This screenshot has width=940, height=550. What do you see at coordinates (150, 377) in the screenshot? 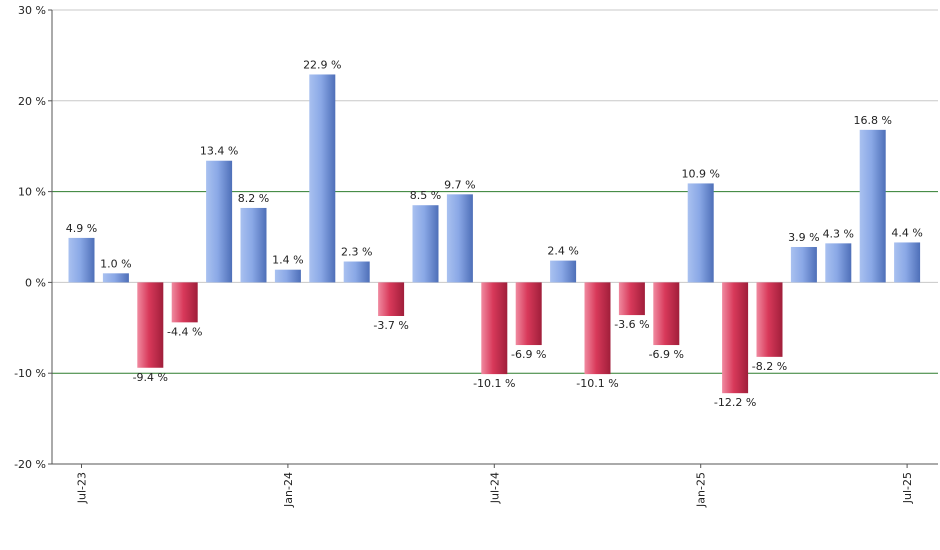
I see `data-label-Sep-23: -9.4 %` at bounding box center [150, 377].